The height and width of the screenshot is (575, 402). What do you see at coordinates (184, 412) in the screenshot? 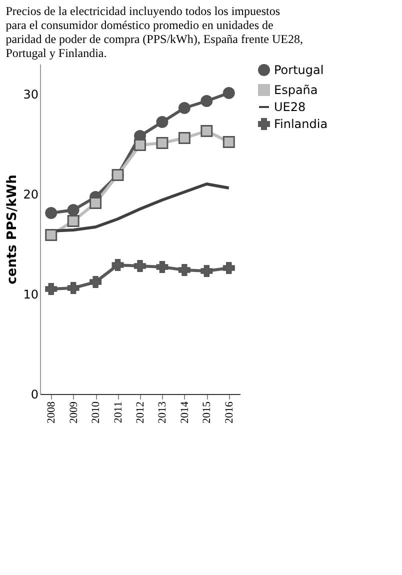
I see `x-tick-label: 2014` at bounding box center [184, 412].